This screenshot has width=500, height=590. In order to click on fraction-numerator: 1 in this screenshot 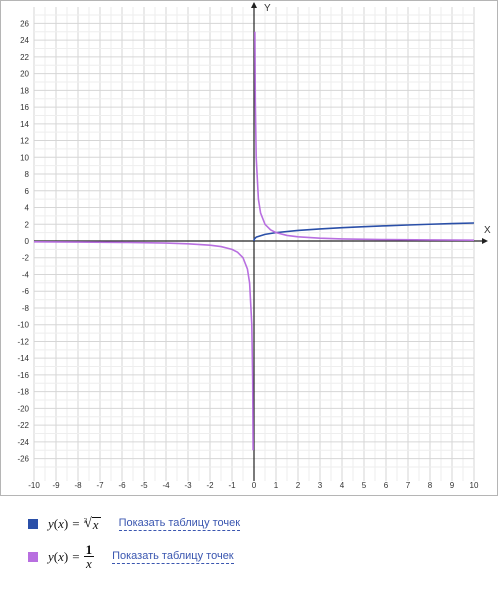, I will do `click(89, 549)`.